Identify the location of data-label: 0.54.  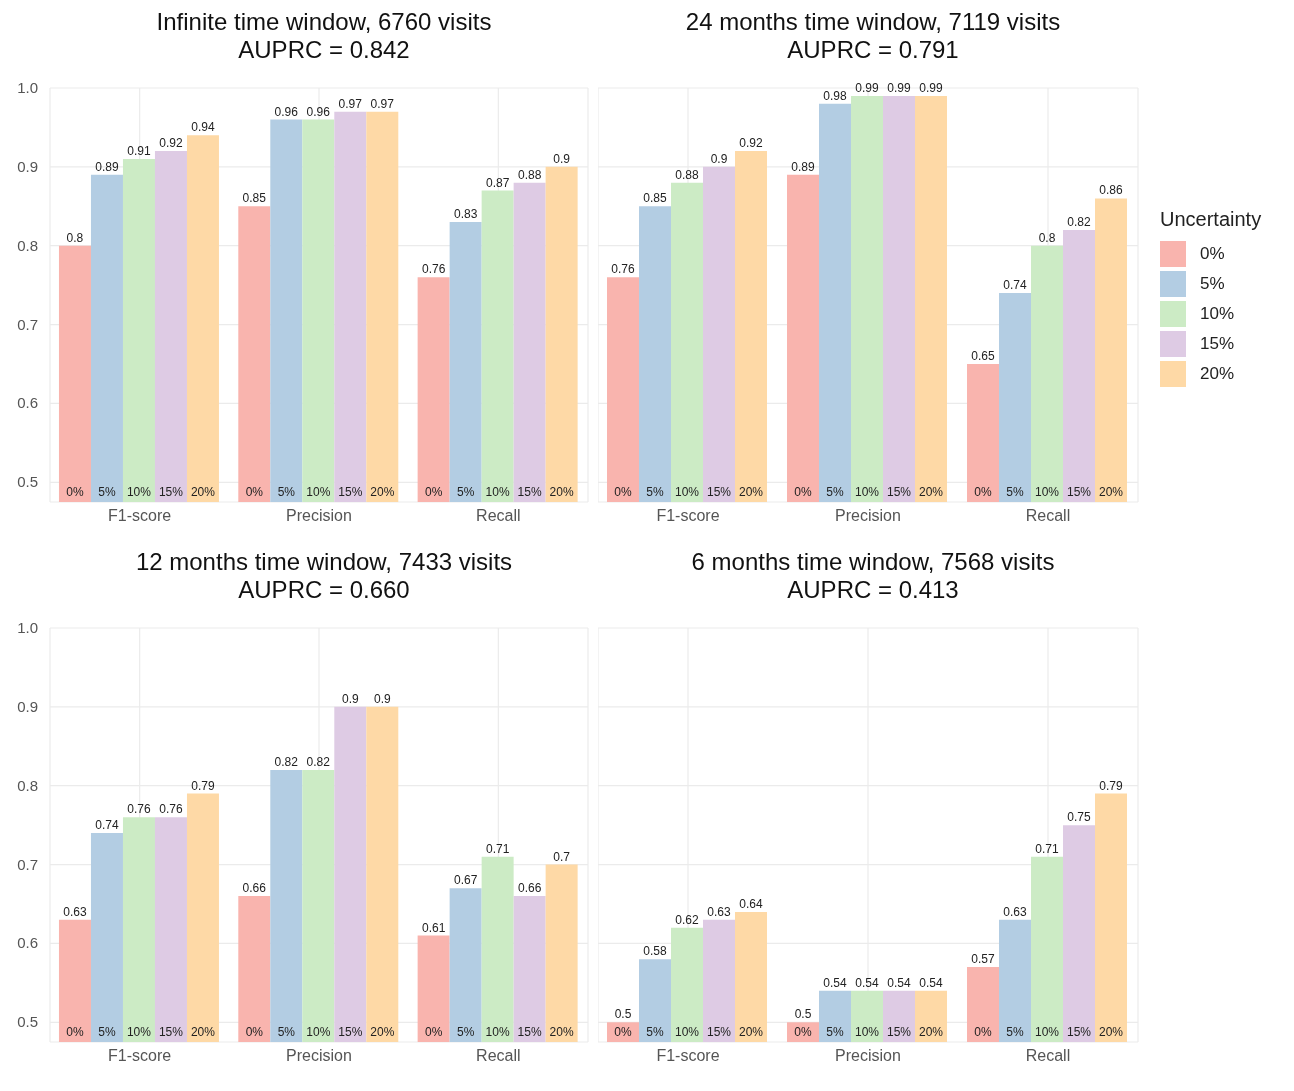
(899, 982).